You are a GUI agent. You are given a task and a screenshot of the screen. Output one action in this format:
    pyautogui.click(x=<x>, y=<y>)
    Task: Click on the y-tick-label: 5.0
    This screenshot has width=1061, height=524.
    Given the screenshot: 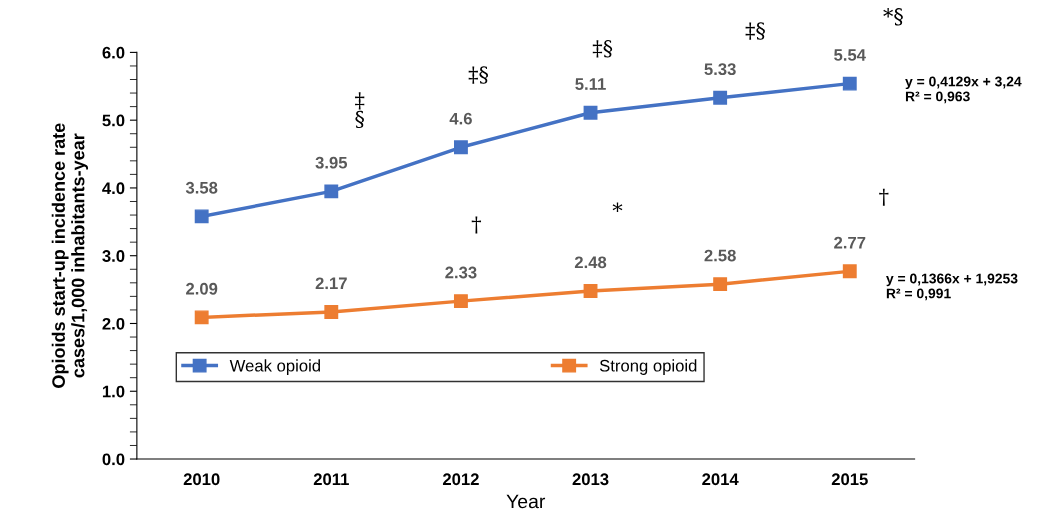 What is the action you would take?
    pyautogui.click(x=113, y=120)
    